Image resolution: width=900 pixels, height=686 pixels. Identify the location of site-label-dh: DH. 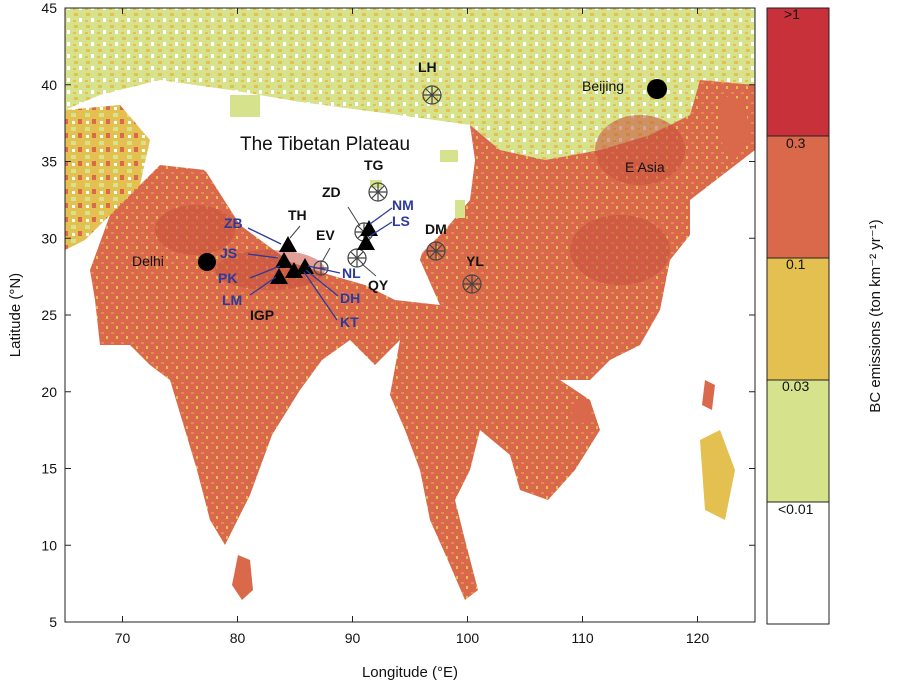
(350, 298).